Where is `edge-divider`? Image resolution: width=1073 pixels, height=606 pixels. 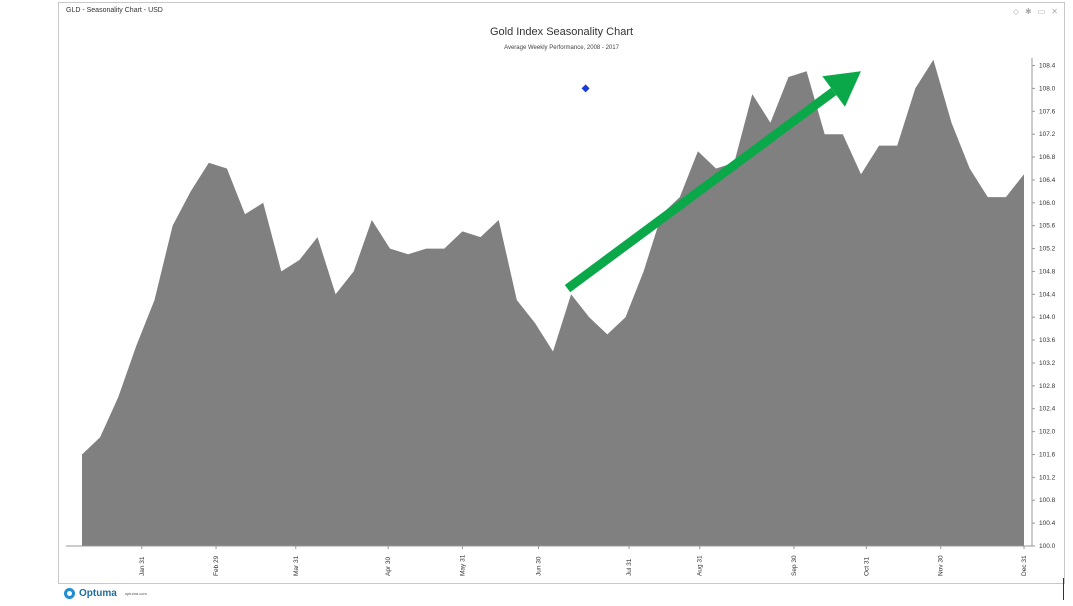
edge-divider is located at coordinates (1063, 589).